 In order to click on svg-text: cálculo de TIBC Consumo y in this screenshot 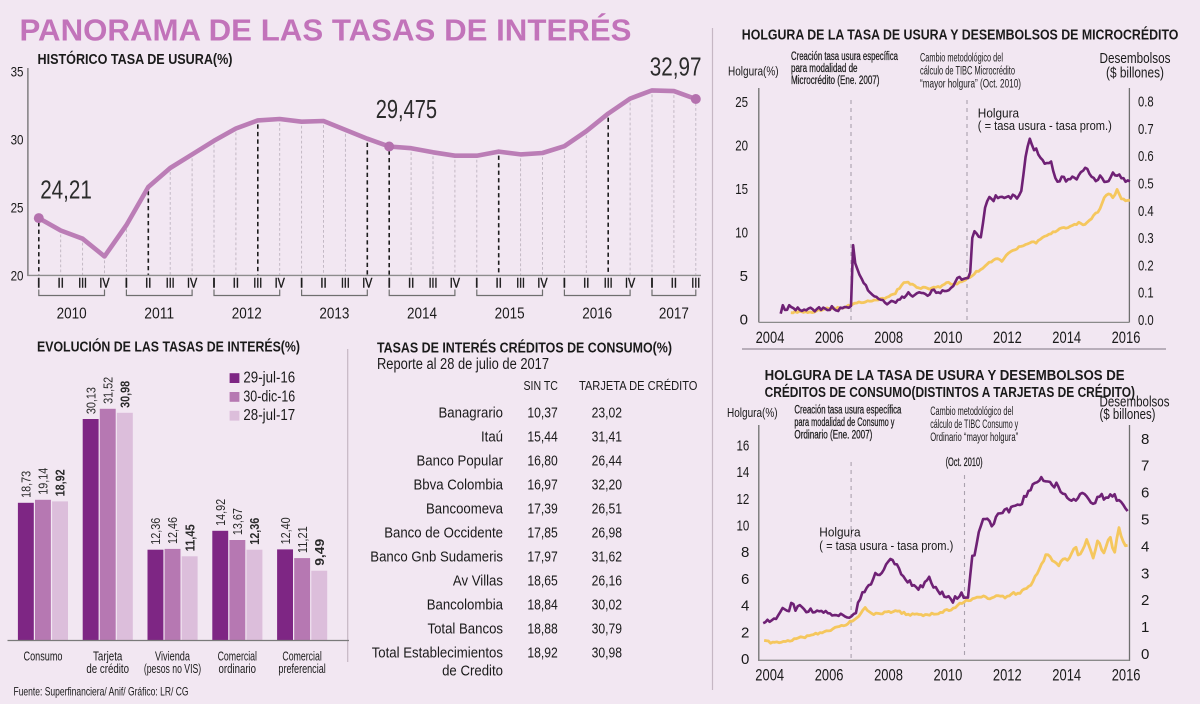, I will do `click(974, 425)`.